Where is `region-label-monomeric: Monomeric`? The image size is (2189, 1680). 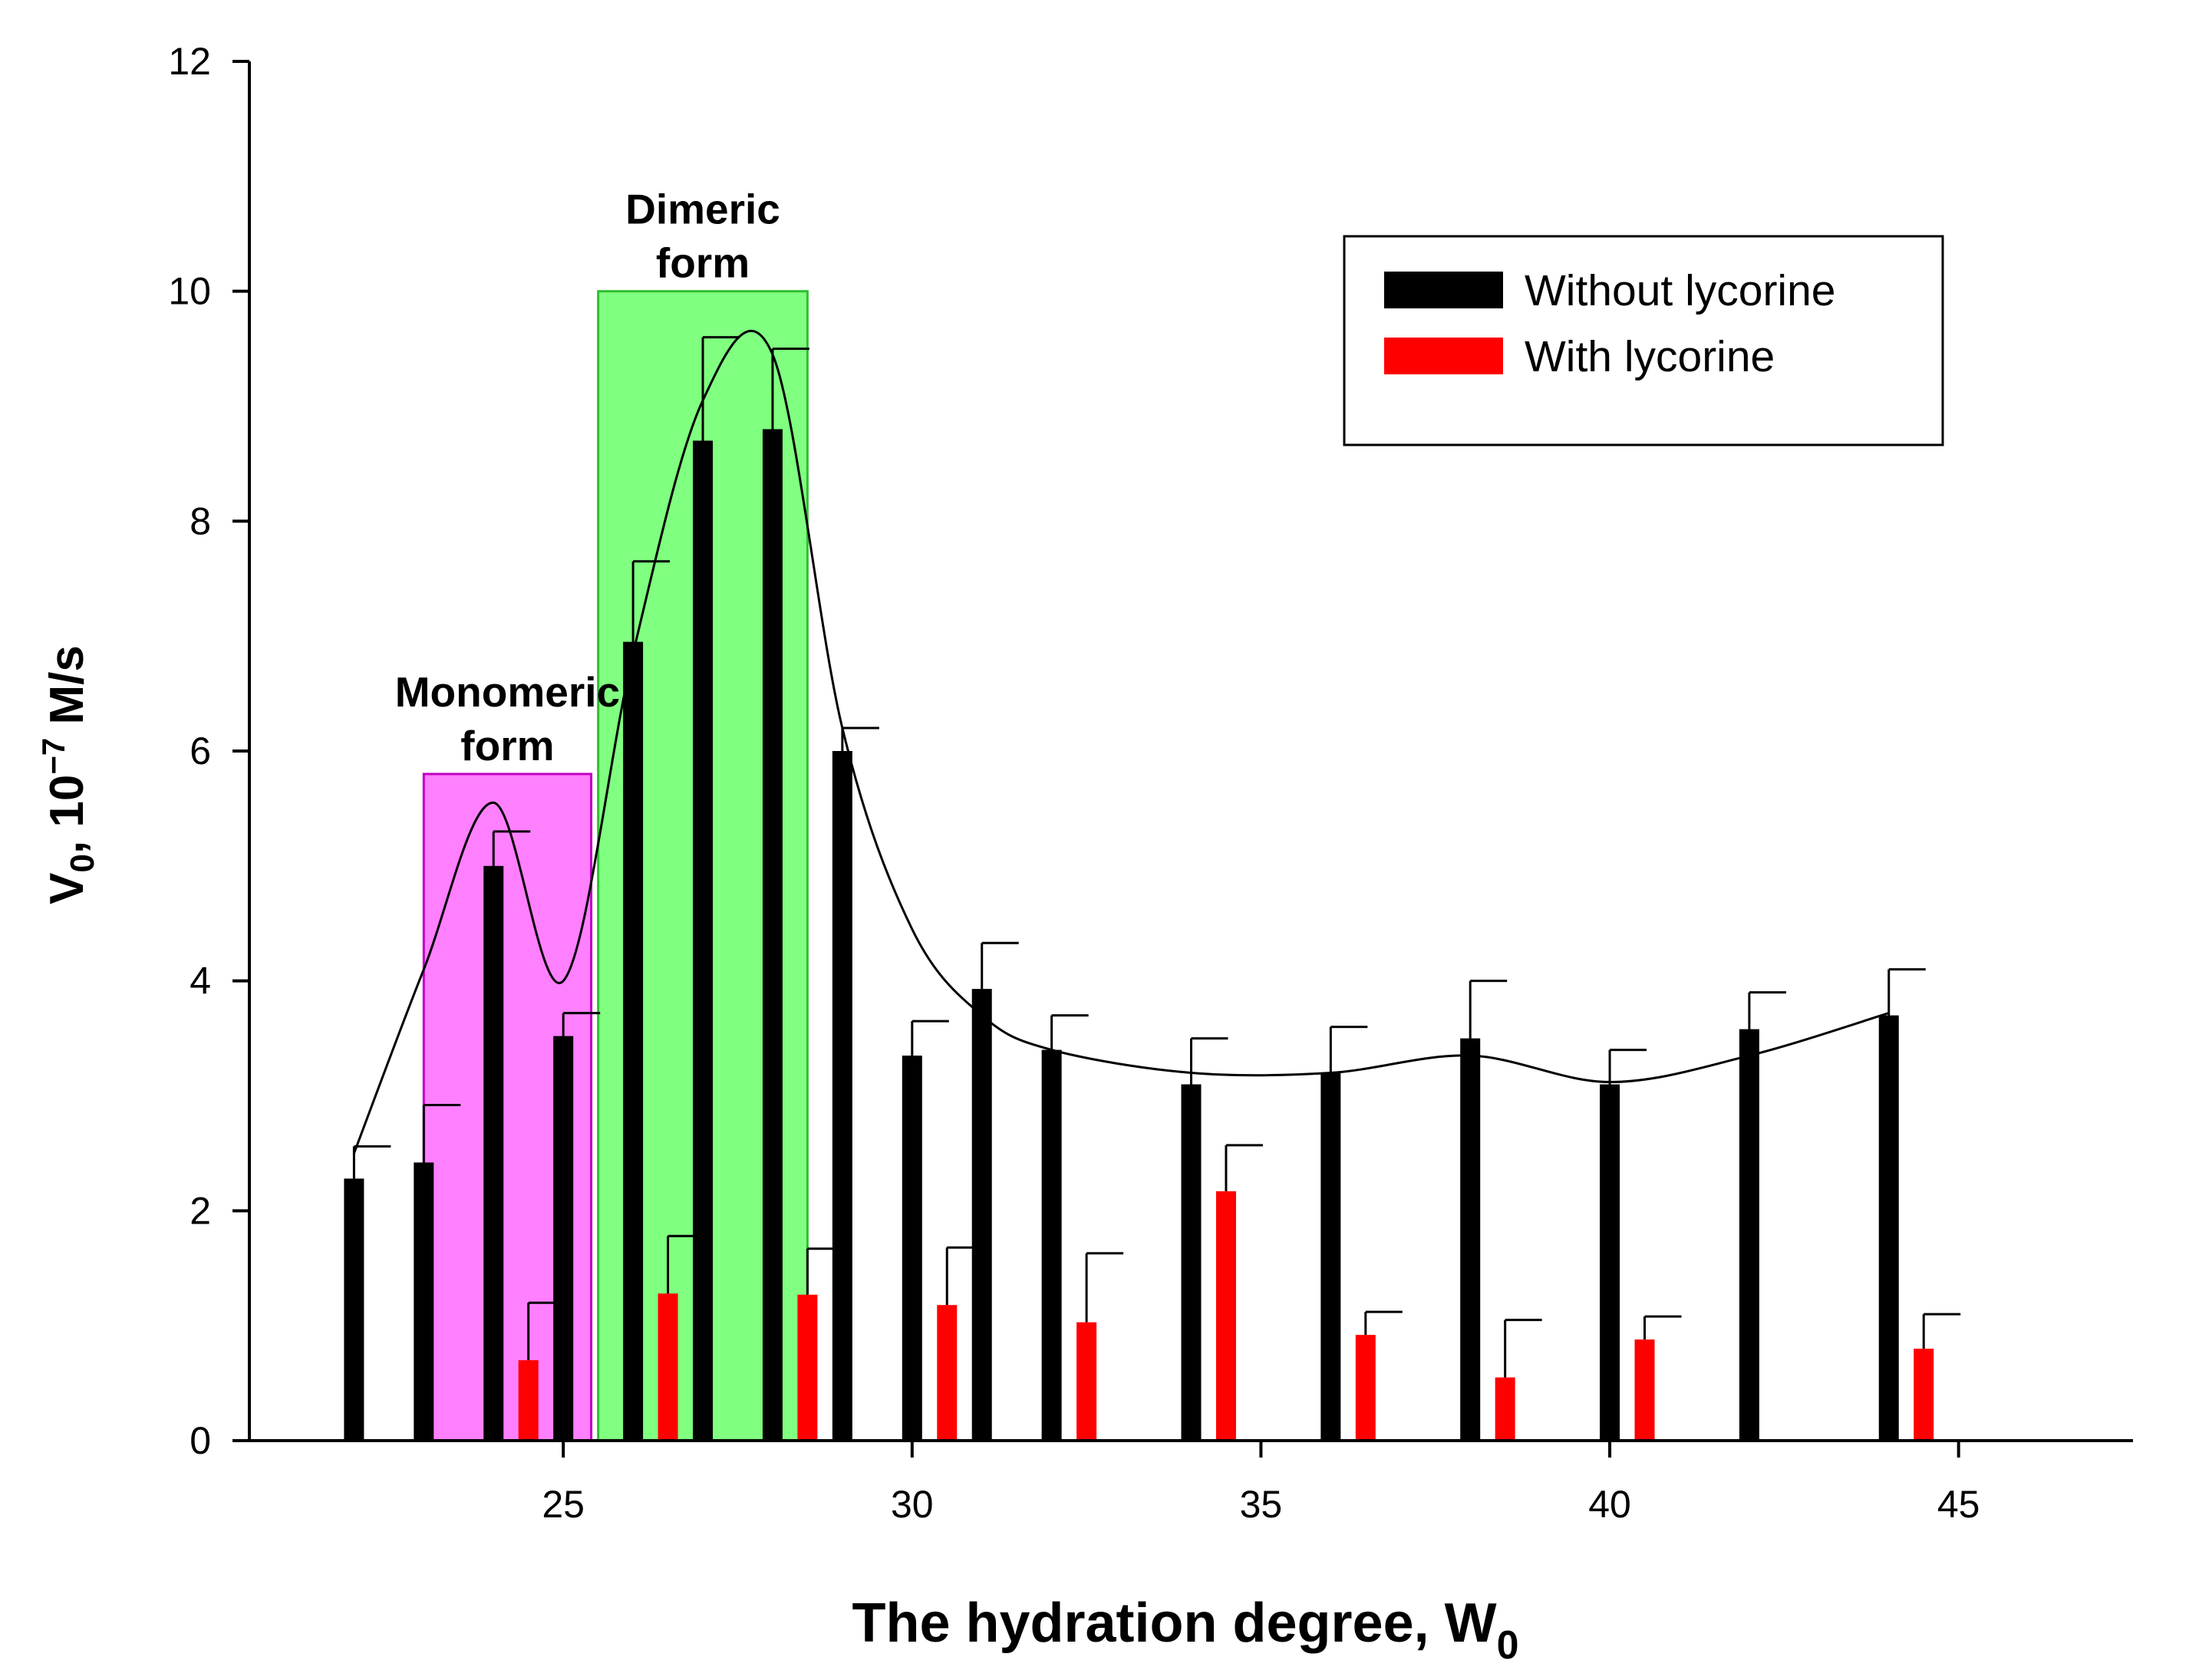 region-label-monomeric: Monomeric is located at coordinates (507, 692).